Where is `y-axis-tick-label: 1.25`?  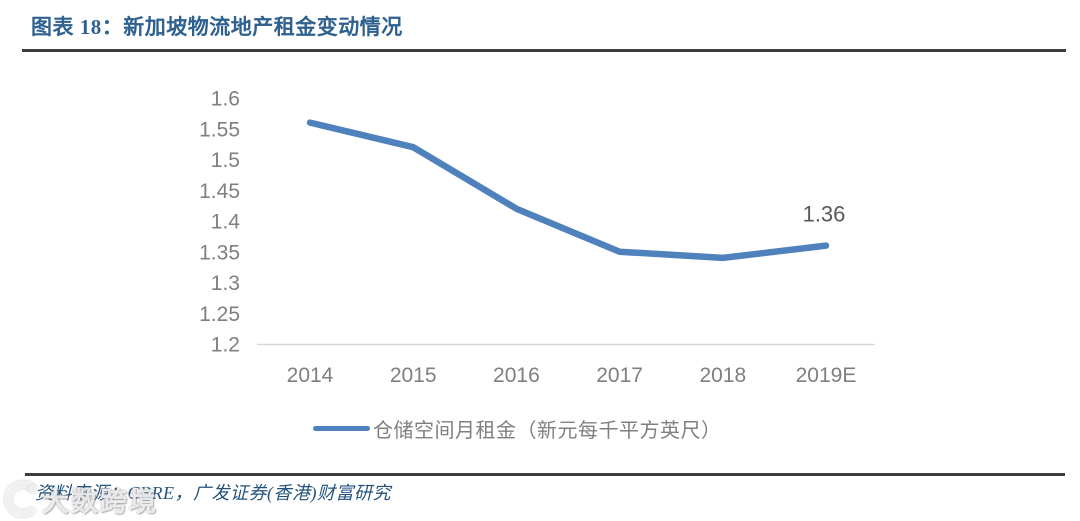
y-axis-tick-label: 1.25 is located at coordinates (219, 314).